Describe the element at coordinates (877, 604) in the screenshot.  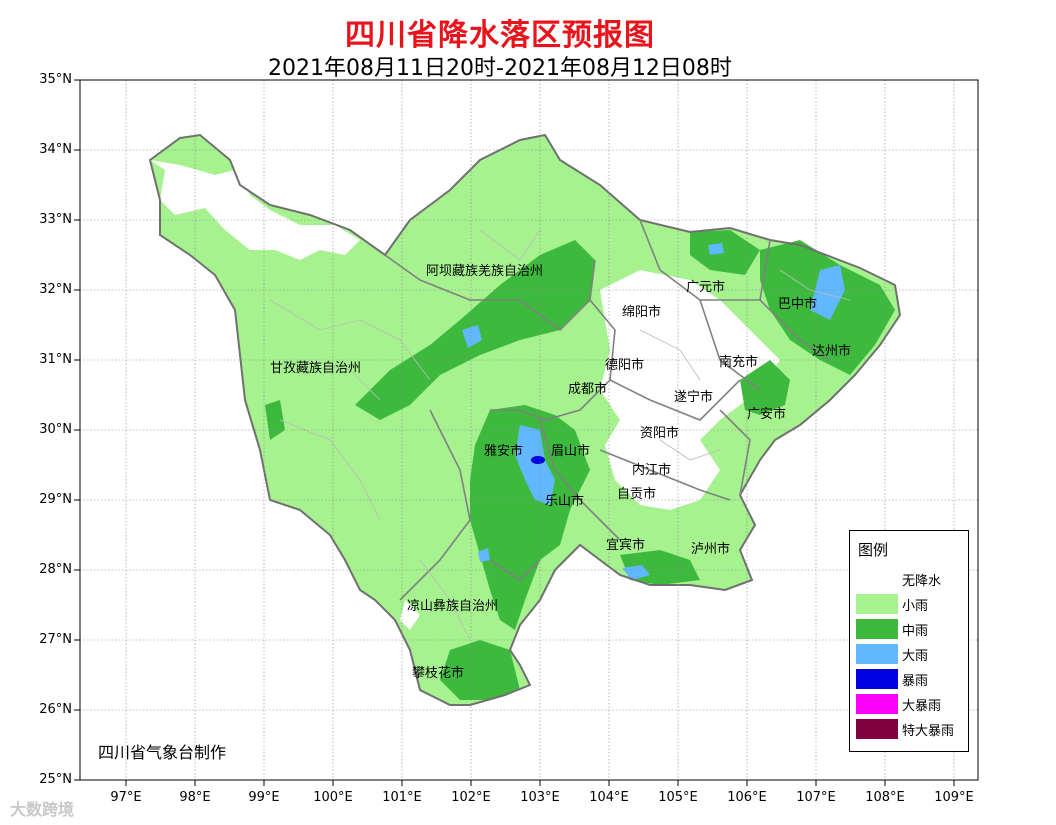
I see `legend-swatch-light-rain` at that location.